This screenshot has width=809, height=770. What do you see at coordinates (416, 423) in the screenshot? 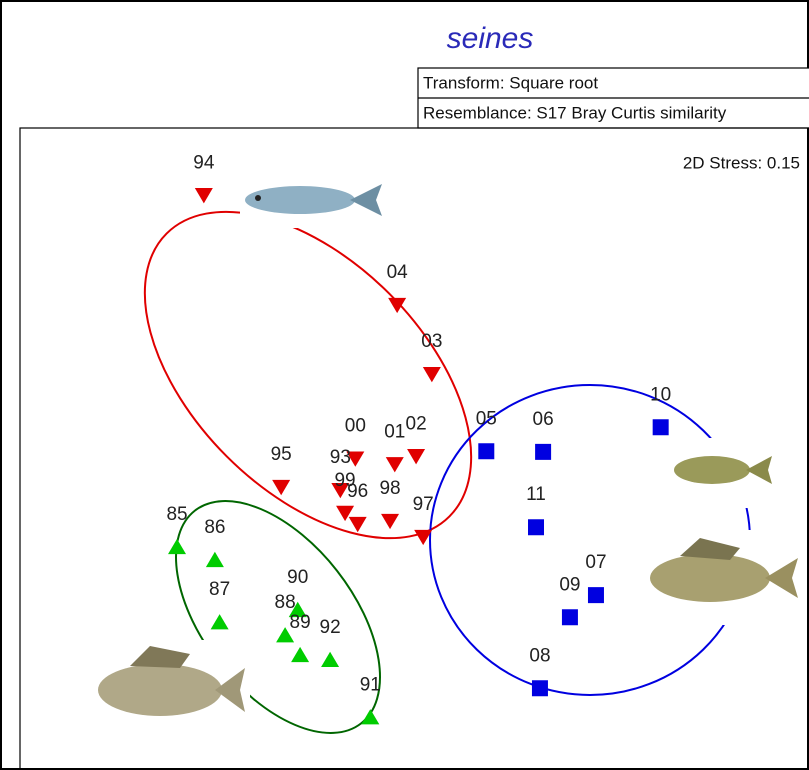
I see `point-label: 02` at bounding box center [416, 423].